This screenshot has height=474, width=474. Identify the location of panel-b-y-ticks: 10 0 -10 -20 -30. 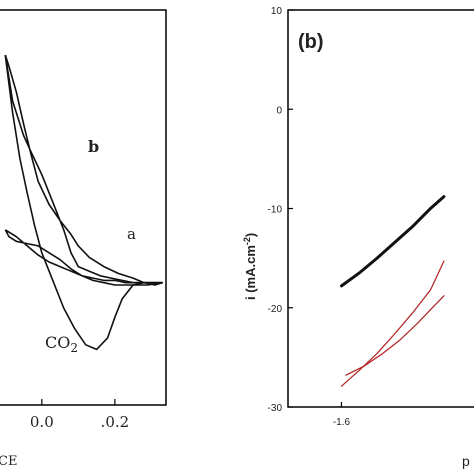
(280, 210).